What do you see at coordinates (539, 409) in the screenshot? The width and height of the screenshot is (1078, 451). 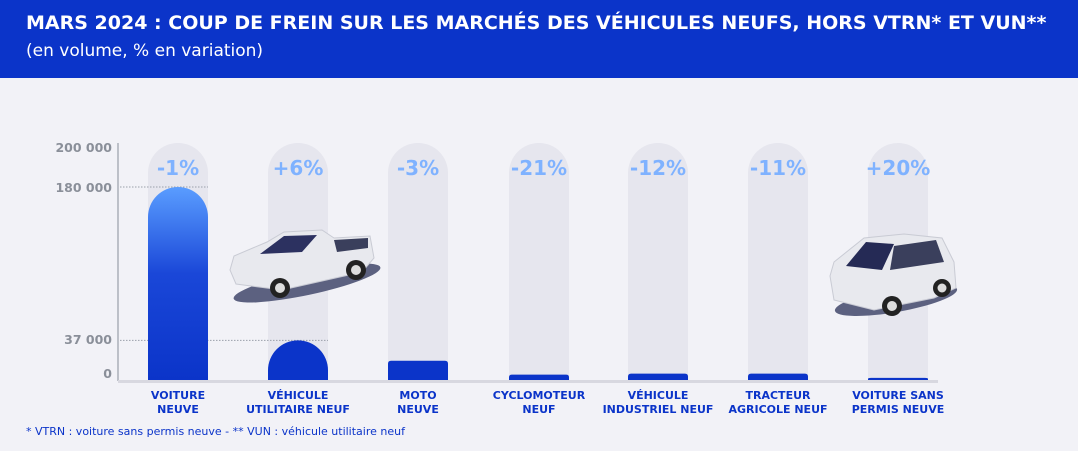 I see `category-label-line: NEUF` at bounding box center [539, 409].